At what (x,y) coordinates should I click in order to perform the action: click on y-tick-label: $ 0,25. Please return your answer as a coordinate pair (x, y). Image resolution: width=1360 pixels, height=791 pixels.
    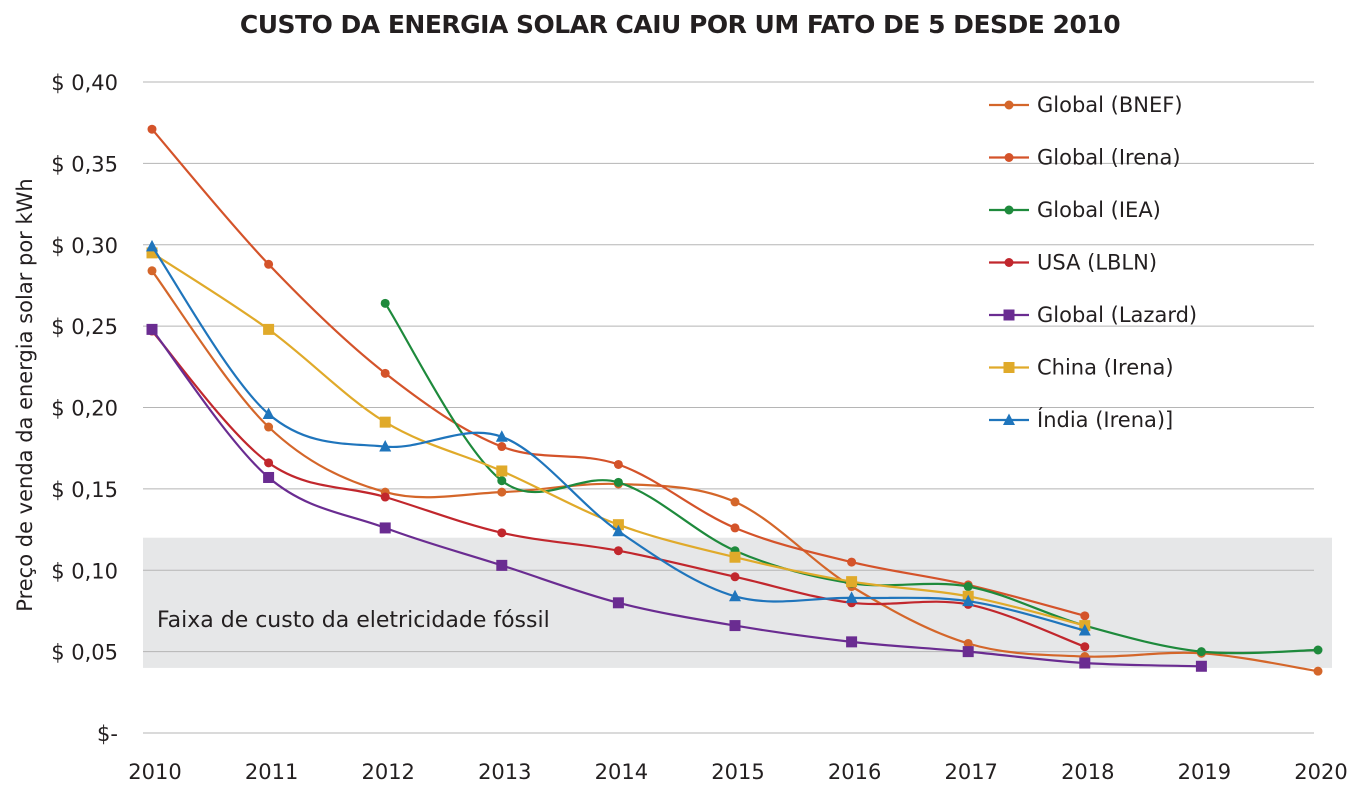
    Looking at the image, I should click on (84, 327).